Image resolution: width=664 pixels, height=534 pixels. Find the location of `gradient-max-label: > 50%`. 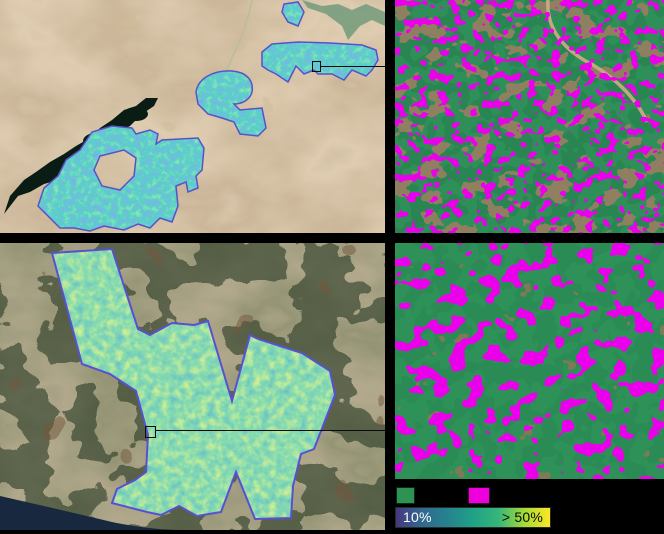

gradient-max-label: > 50% is located at coordinates (522, 517).